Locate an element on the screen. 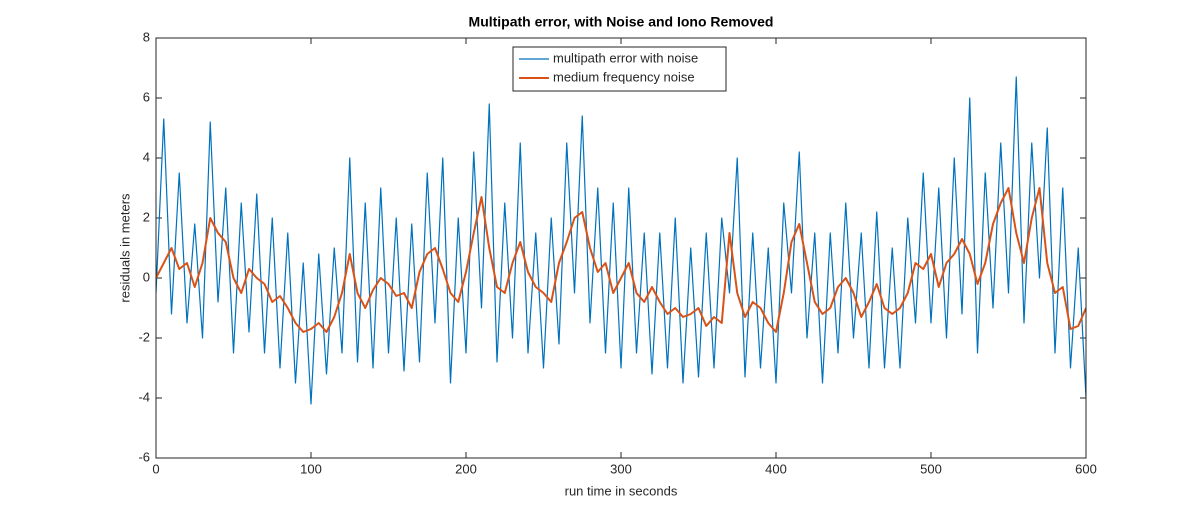  legend-label: medium frequency noise is located at coordinates (624, 76).